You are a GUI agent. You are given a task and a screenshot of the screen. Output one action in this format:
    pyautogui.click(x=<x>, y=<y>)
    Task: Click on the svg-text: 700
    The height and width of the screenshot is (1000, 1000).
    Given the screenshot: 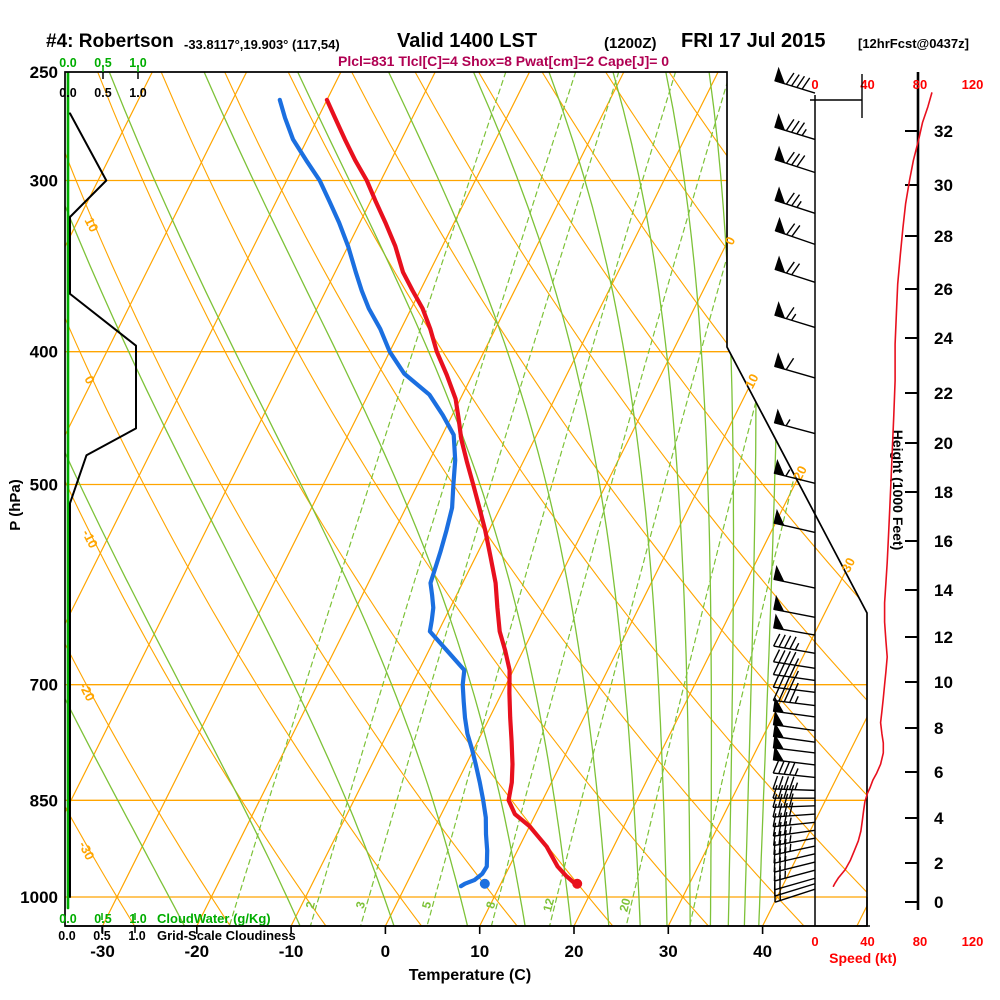 What is the action you would take?
    pyautogui.click(x=44, y=685)
    